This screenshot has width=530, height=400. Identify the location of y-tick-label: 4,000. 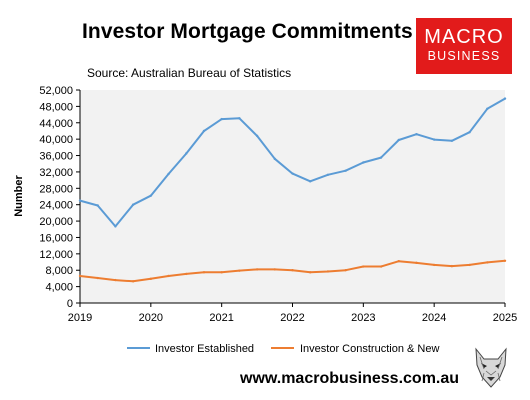
(59, 288).